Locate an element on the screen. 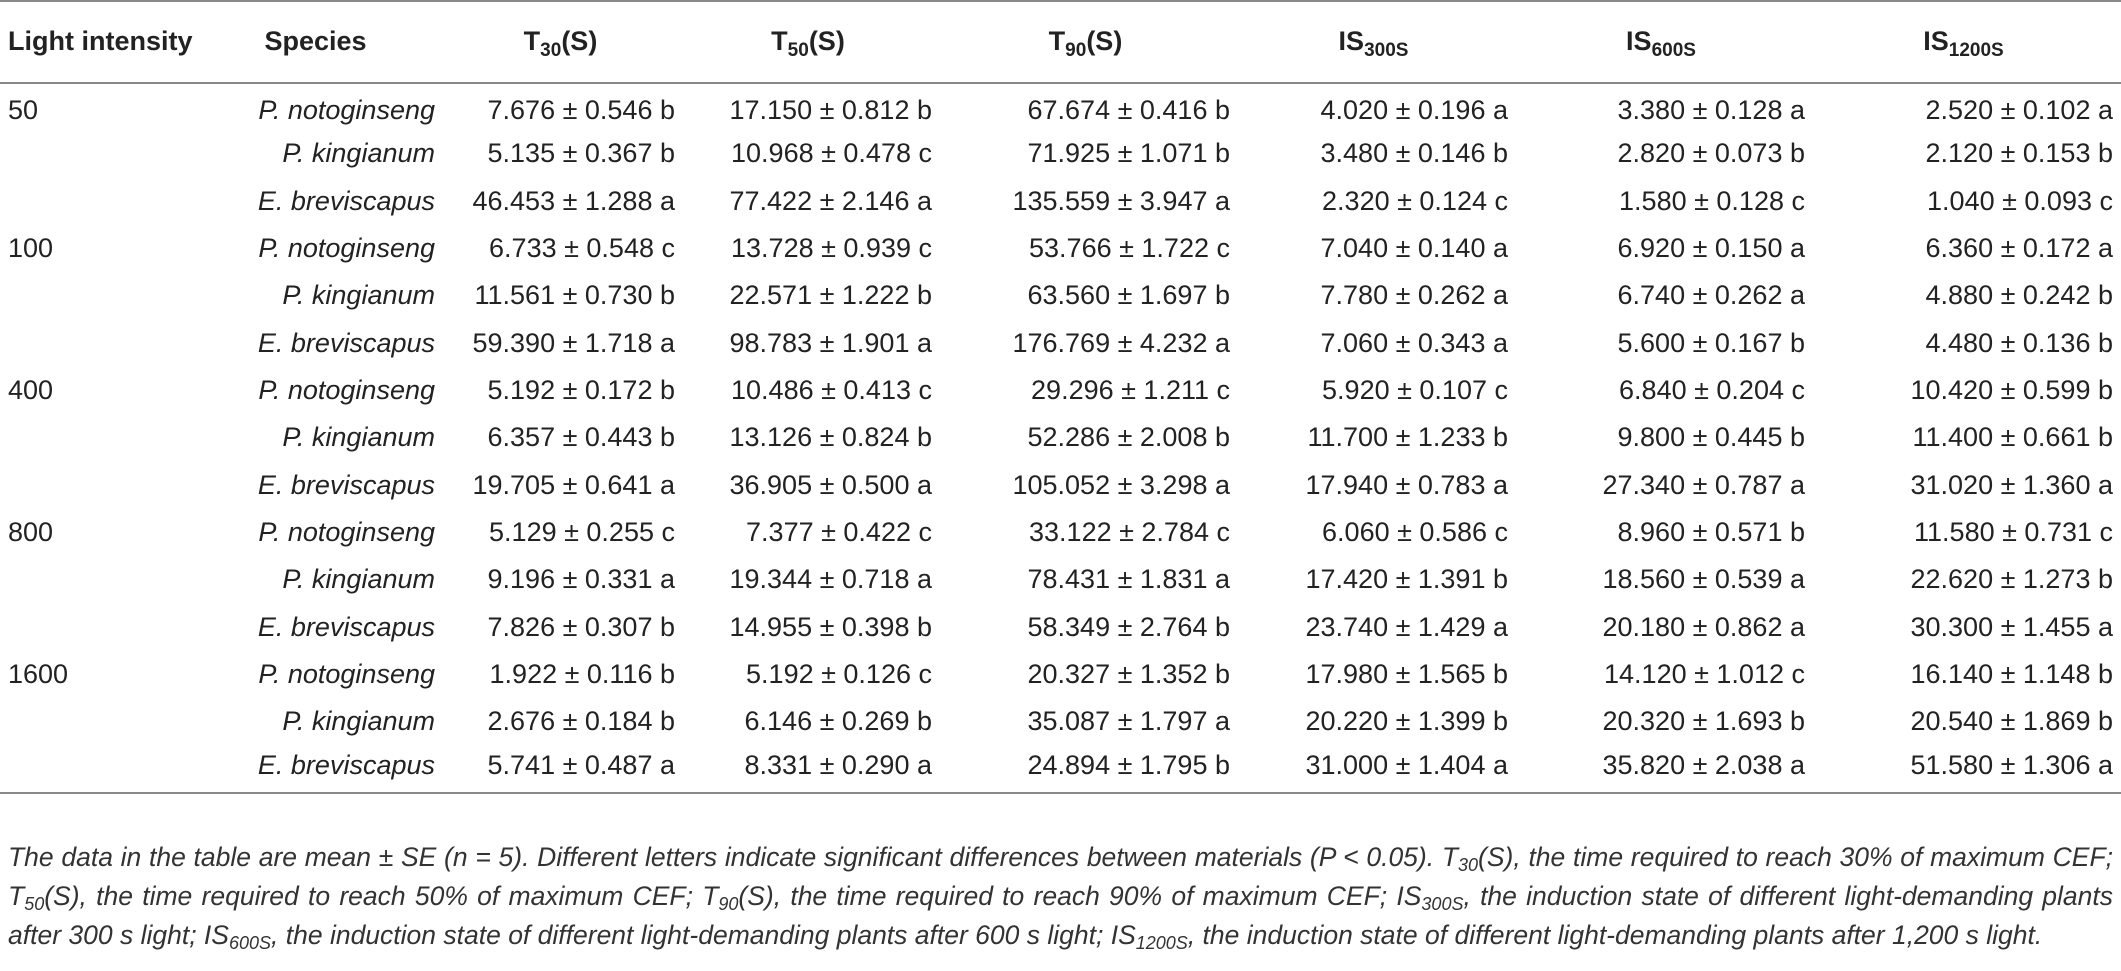 The height and width of the screenshot is (971, 2121). is1200s-cell: 1.040 ± 0.093 c is located at coordinates (2020, 200).